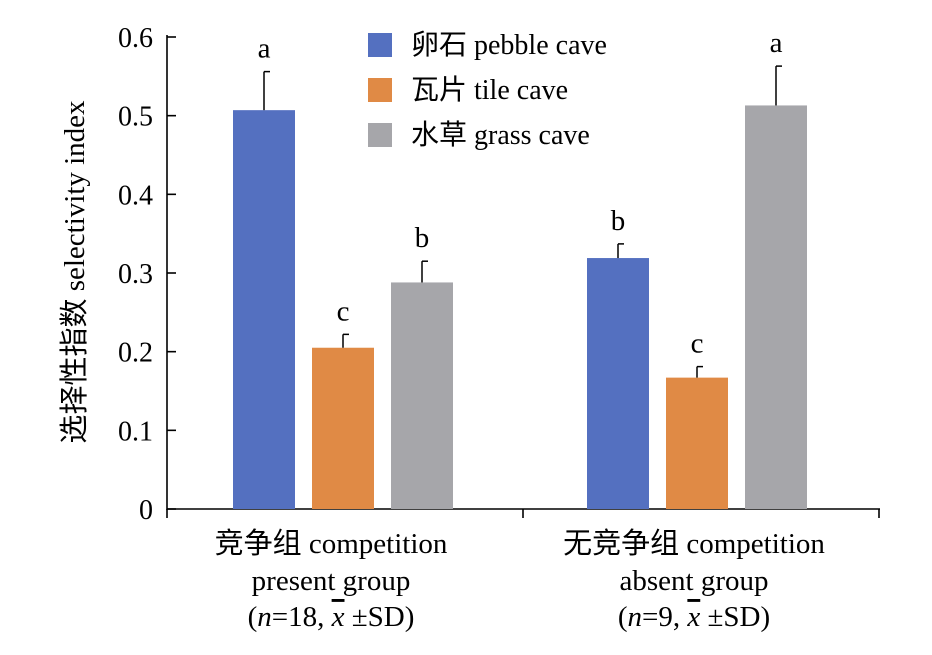  What do you see at coordinates (135, 38) in the screenshot?
I see `y-tick-label: 0.6` at bounding box center [135, 38].